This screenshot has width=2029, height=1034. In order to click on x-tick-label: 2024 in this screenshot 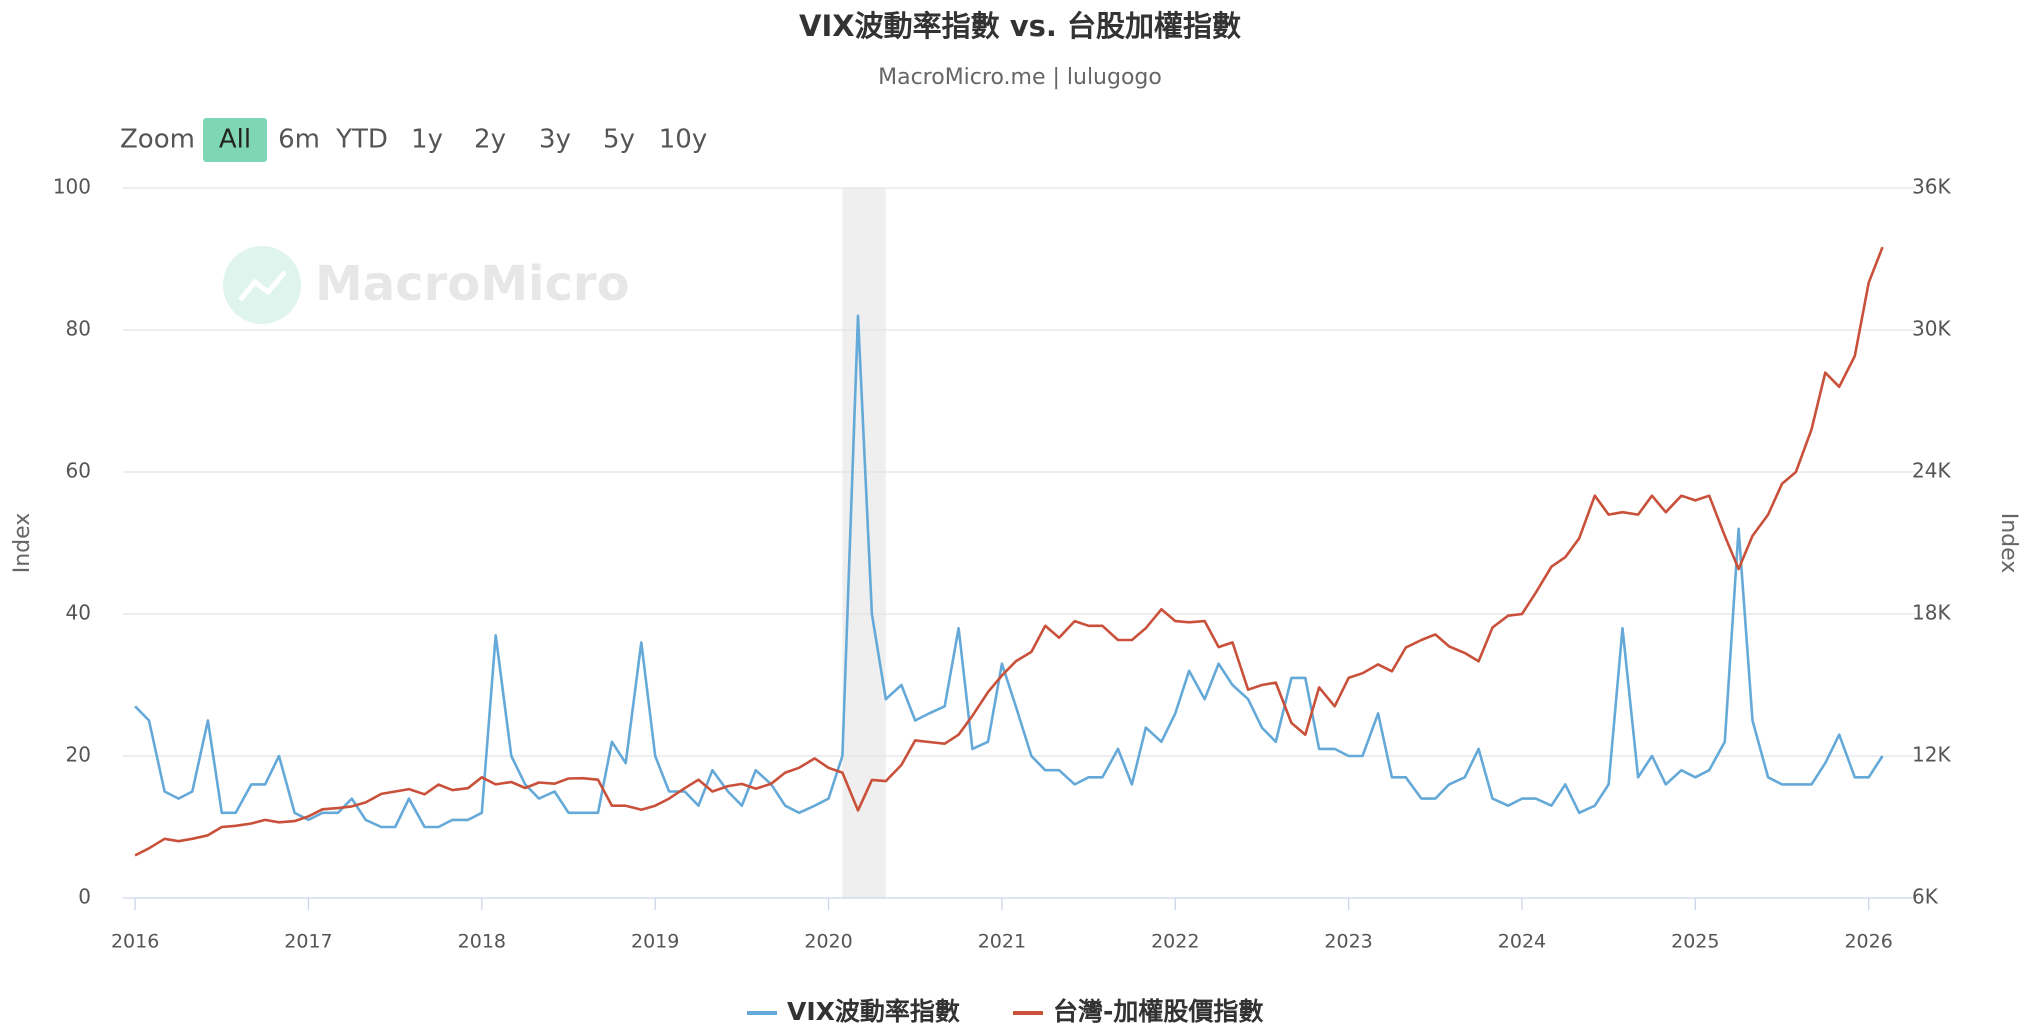, I will do `click(1522, 942)`.